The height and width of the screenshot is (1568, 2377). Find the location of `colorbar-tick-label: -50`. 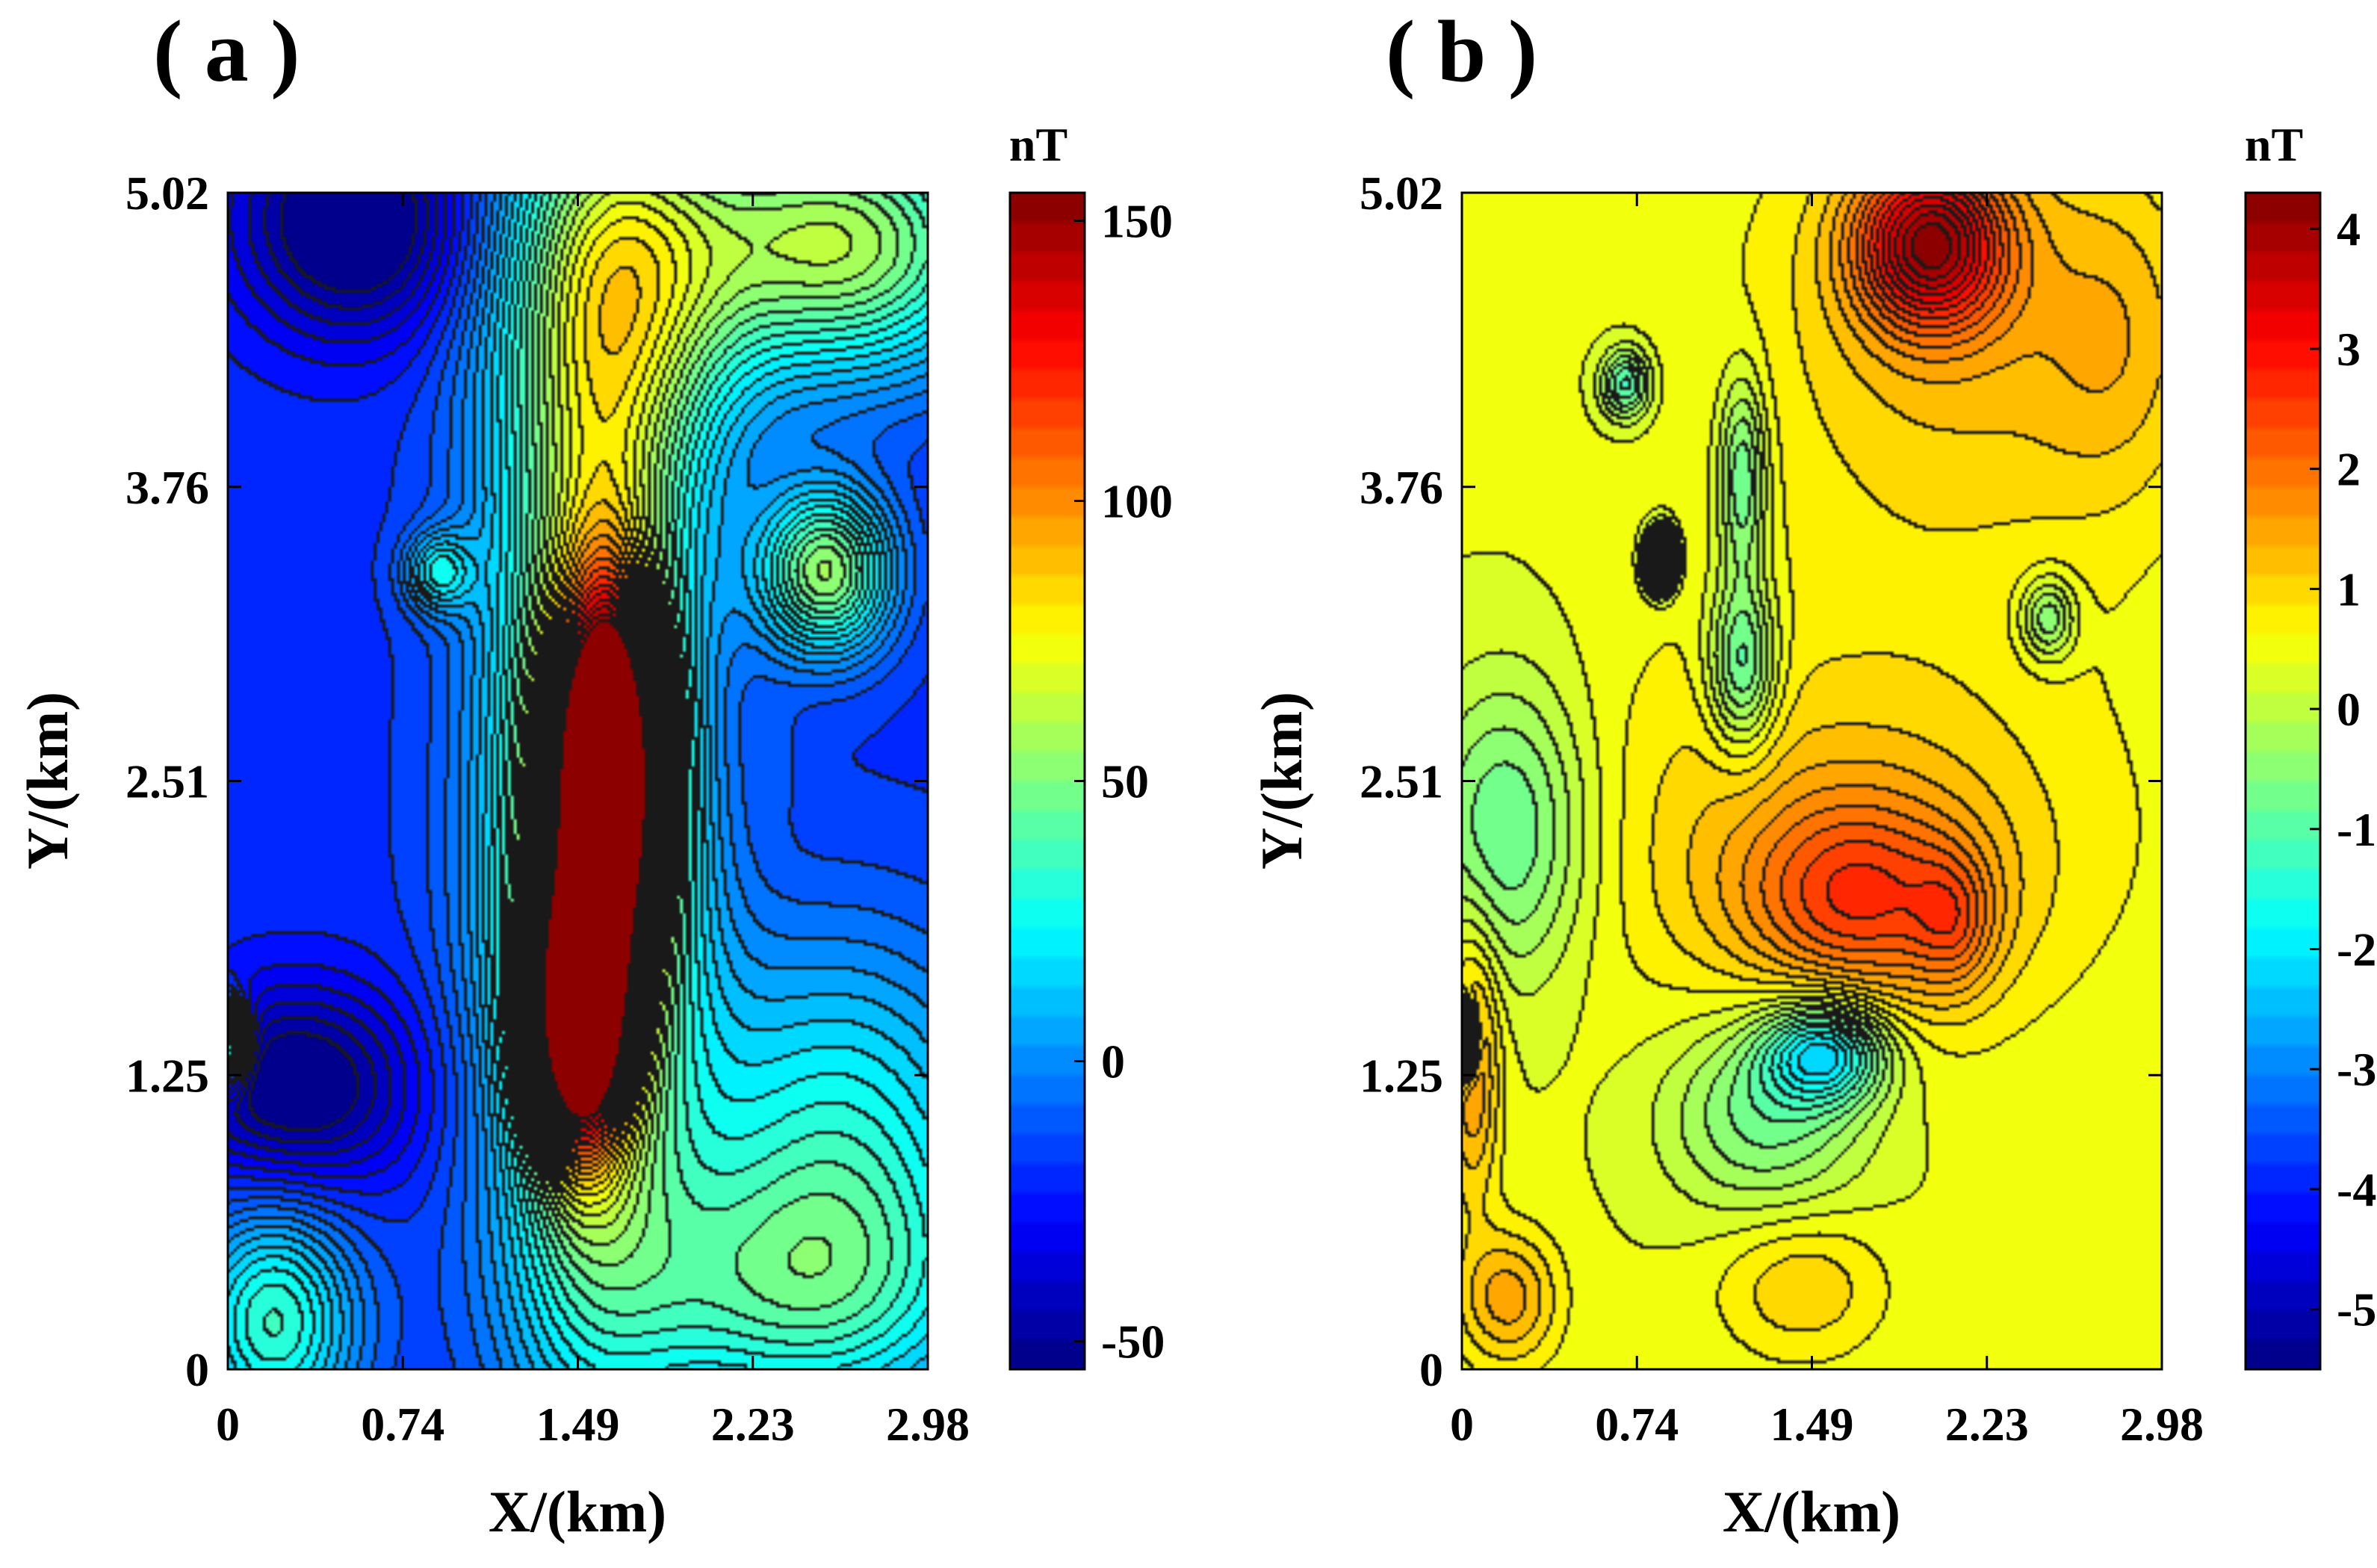

colorbar-tick-label: -50 is located at coordinates (1133, 1342).